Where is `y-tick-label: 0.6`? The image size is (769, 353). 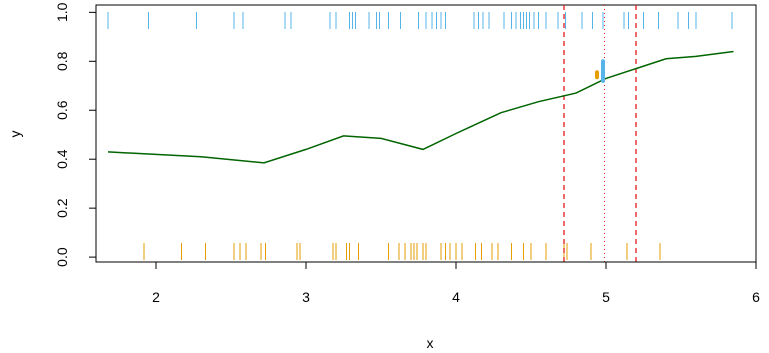
y-tick-label: 0.6 is located at coordinates (62, 110).